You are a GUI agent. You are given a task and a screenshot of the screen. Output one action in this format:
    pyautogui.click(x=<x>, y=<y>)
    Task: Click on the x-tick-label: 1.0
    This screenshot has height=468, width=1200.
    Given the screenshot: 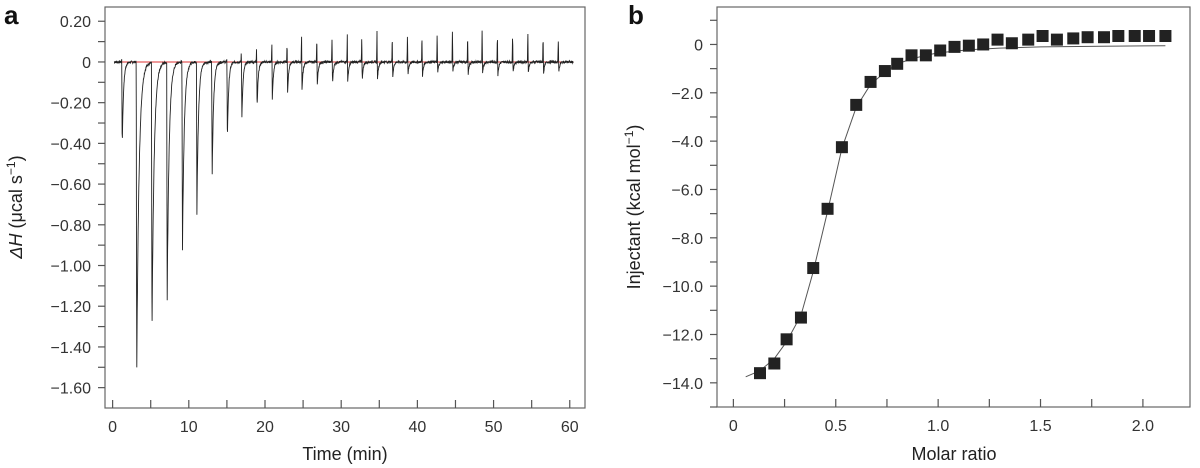 What is the action you would take?
    pyautogui.click(x=938, y=426)
    